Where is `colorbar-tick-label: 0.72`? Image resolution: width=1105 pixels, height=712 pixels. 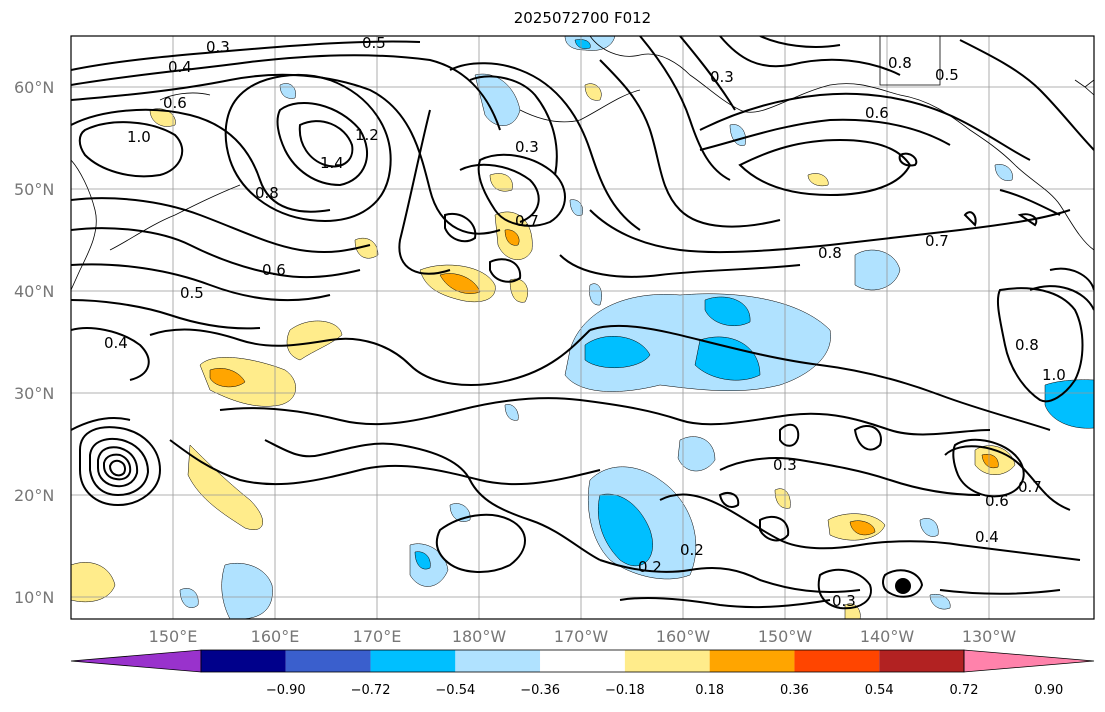 colorbar-tick-label: 0.72 is located at coordinates (964, 690).